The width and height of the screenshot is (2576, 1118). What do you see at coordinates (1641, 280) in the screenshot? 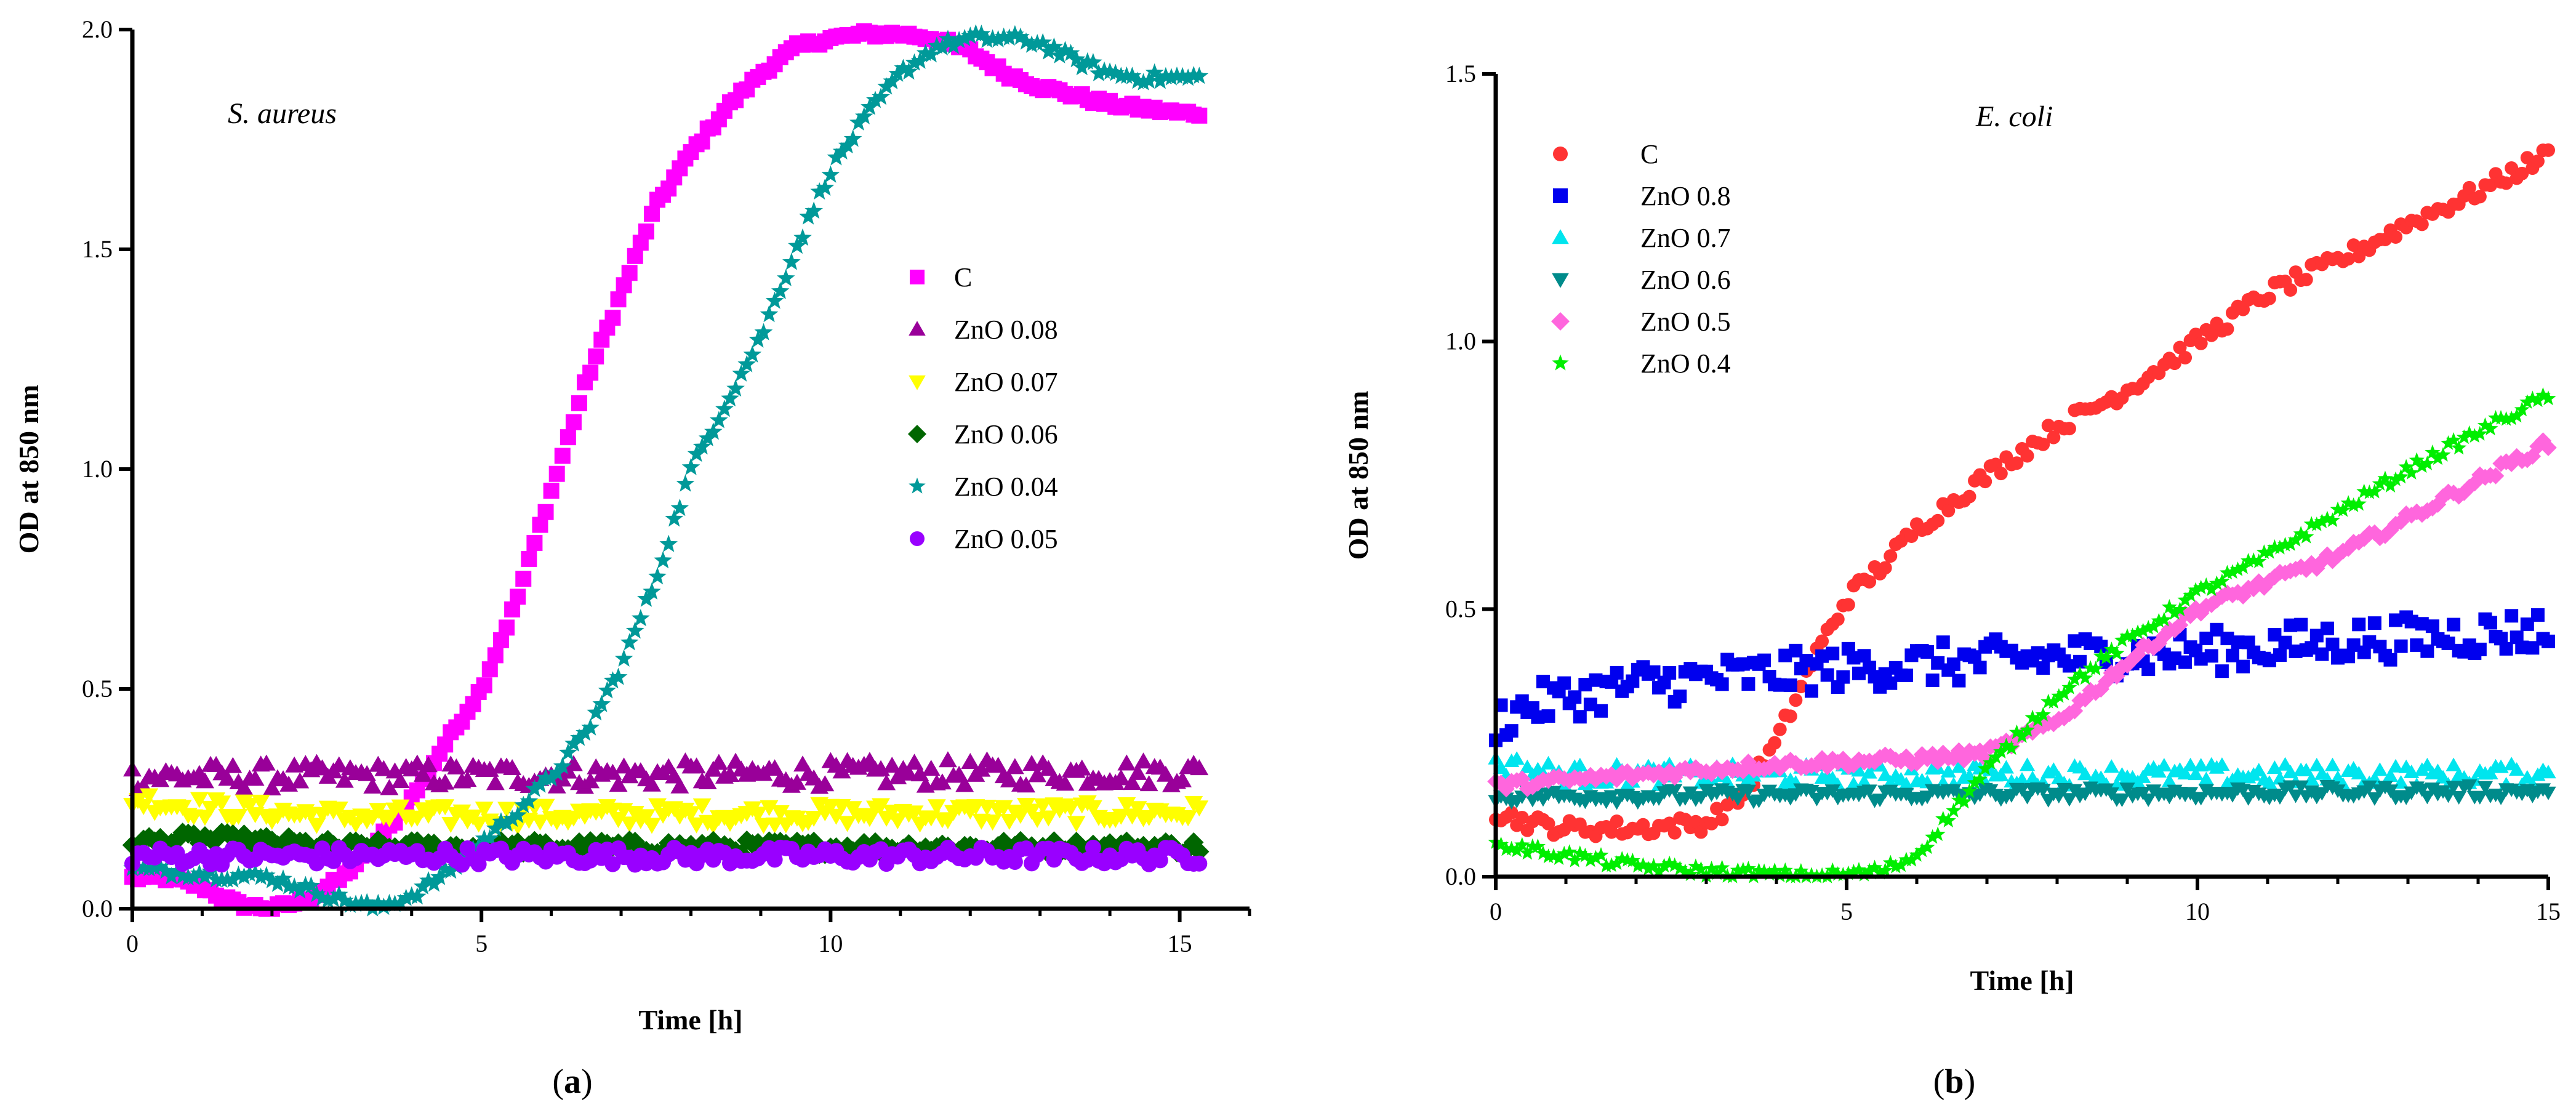
I see `legend-item-zno-0-6: ZnO 0.6` at bounding box center [1641, 280].